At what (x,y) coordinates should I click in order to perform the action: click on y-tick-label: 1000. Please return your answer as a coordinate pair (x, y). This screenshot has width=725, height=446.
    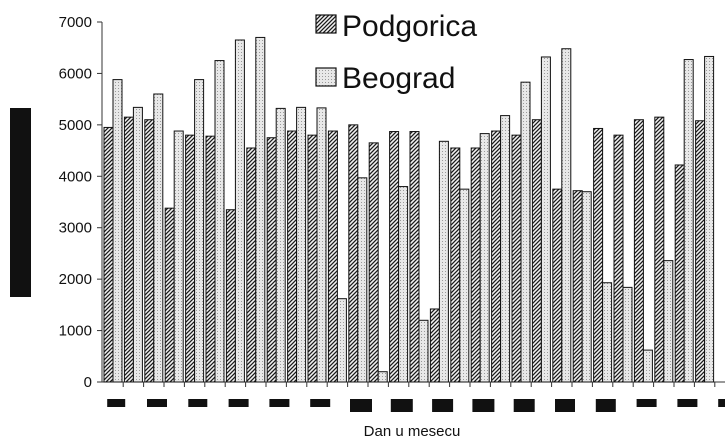
    Looking at the image, I should click on (75, 331).